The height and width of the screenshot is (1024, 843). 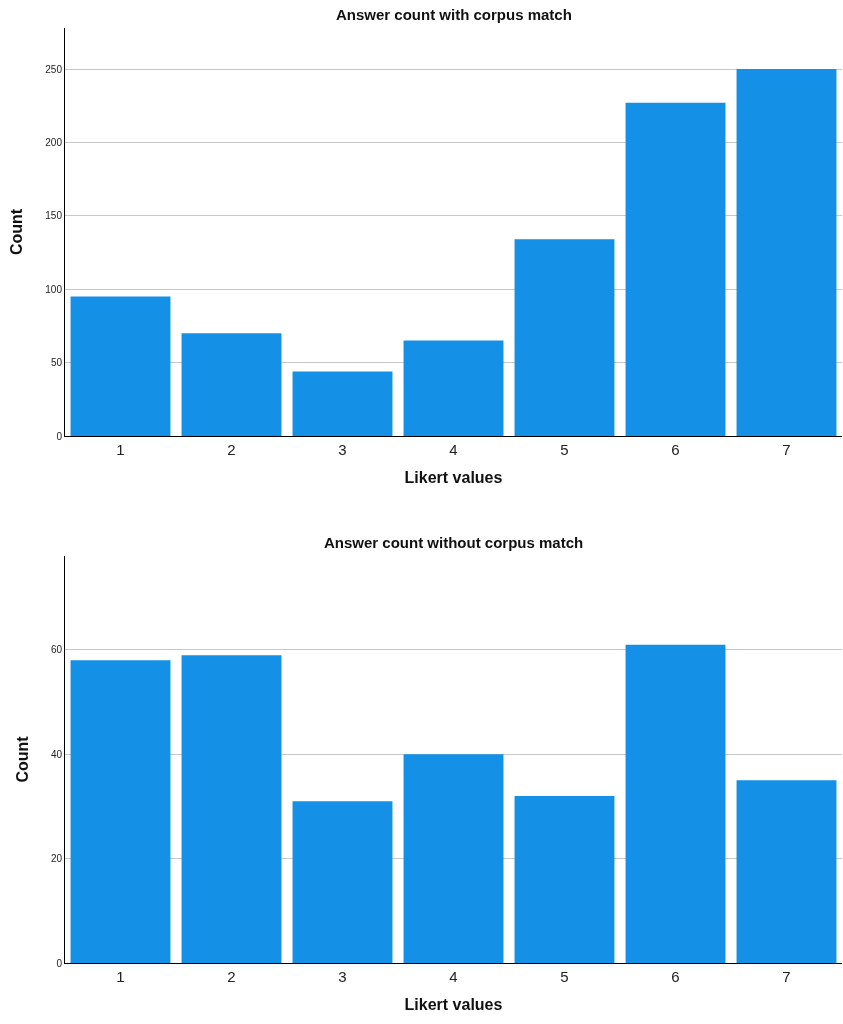 I want to click on y-tick-label: 40, so click(x=56, y=754).